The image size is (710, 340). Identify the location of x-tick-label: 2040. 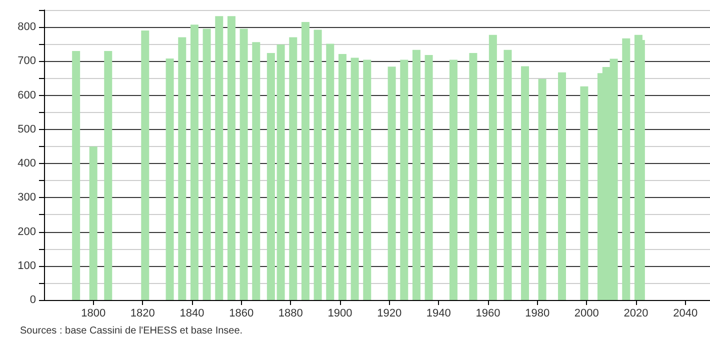
(685, 314).